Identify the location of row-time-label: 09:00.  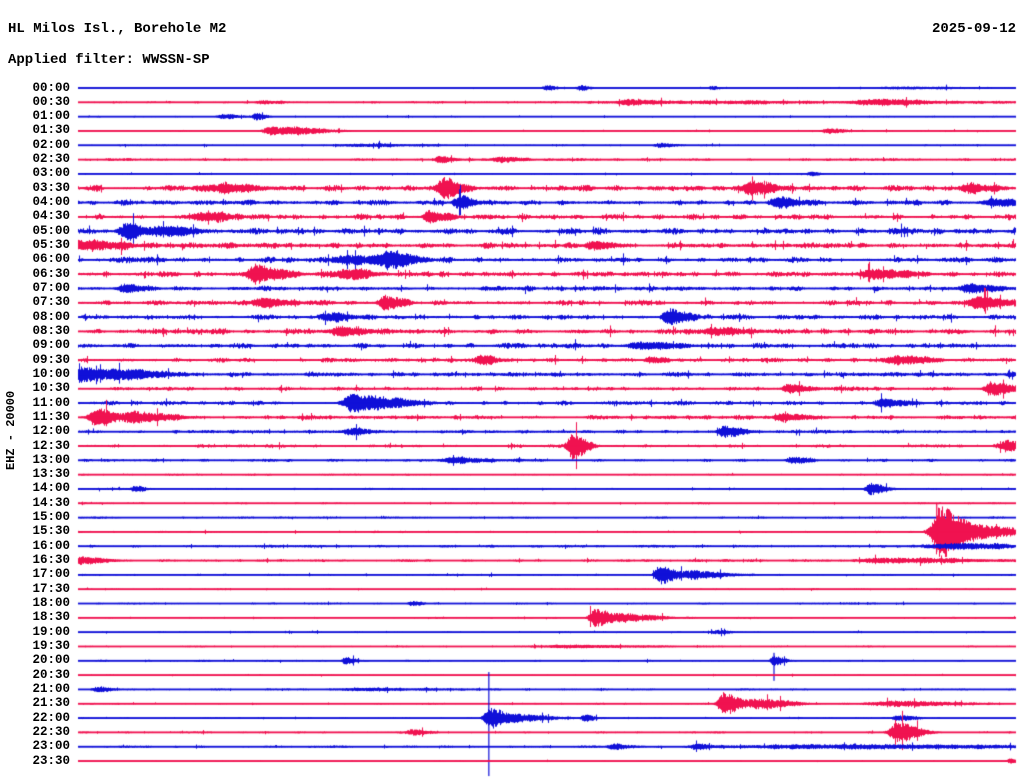
(51, 345).